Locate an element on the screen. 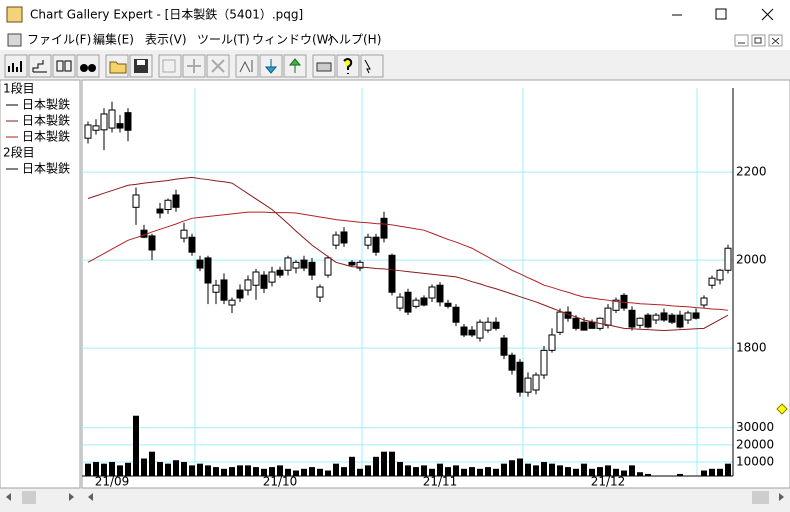  menu-item: ウィンドウ(W) is located at coordinates (292, 40).